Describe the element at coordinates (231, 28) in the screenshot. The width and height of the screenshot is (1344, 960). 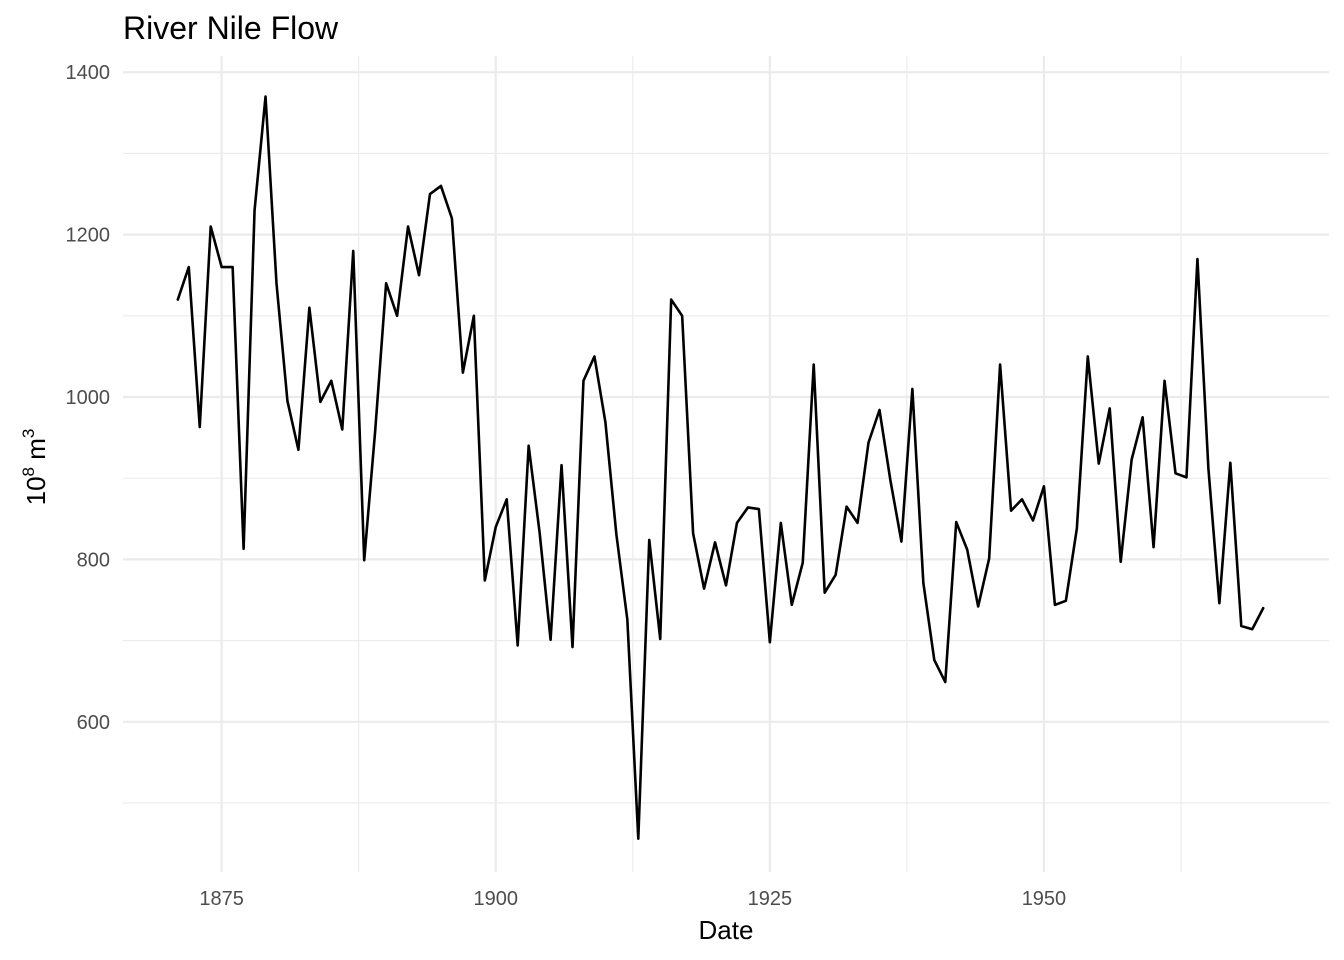
I see `chart-title: River Nile Flow` at that location.